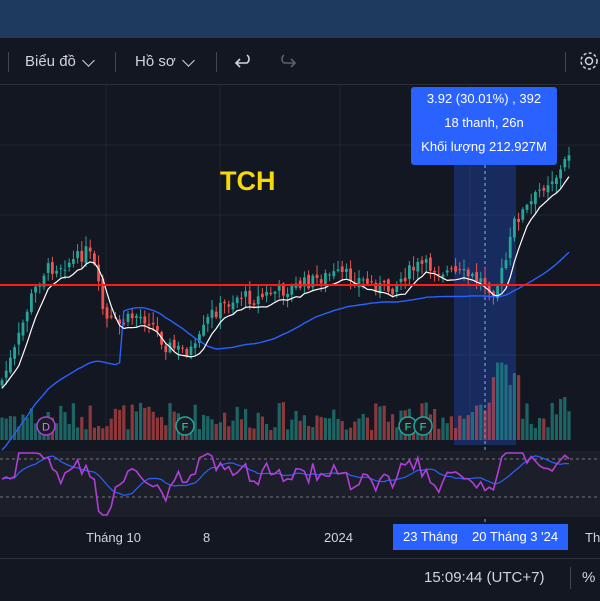  I want to click on range-end-label: 20 Tháng 3 '24, so click(515, 537).